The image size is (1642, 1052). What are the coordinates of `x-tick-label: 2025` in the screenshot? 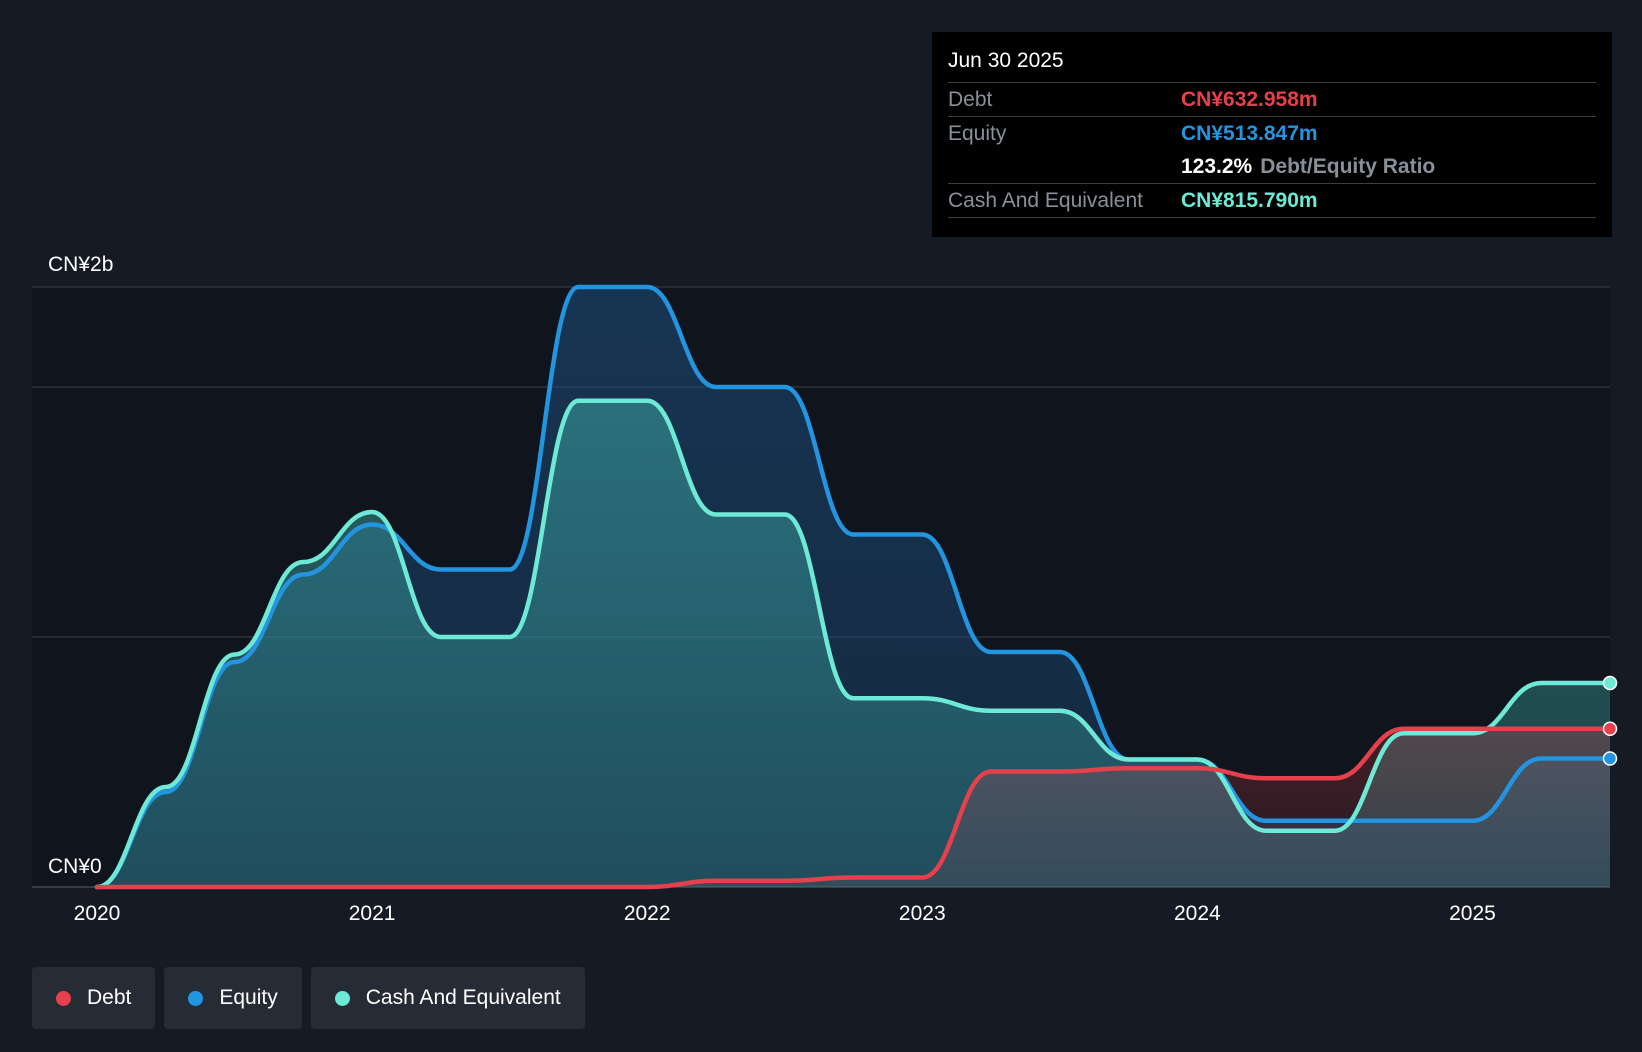 It's located at (1472, 913).